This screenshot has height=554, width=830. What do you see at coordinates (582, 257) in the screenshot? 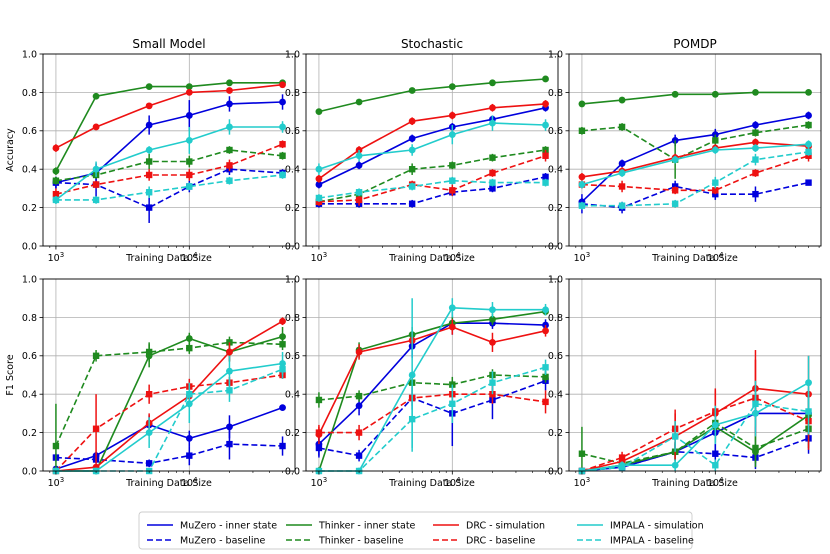
I see `x-tick-label: 10³` at bounding box center [582, 257].